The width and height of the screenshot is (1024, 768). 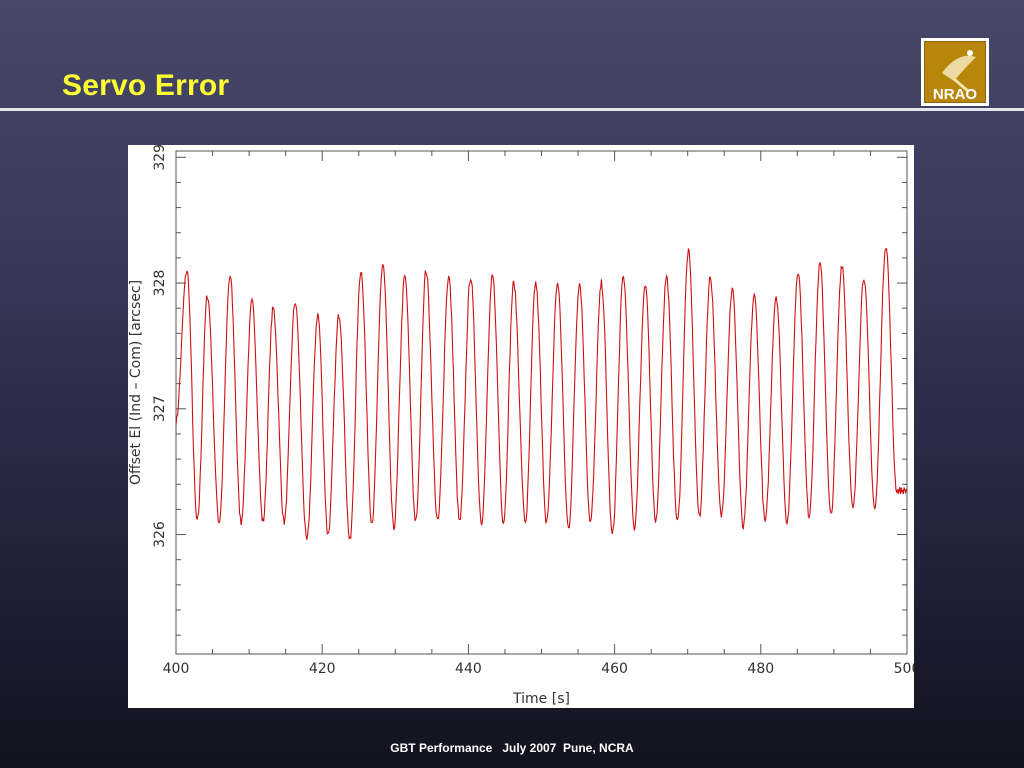 I want to click on slide-title: Servo Error, so click(x=146, y=85).